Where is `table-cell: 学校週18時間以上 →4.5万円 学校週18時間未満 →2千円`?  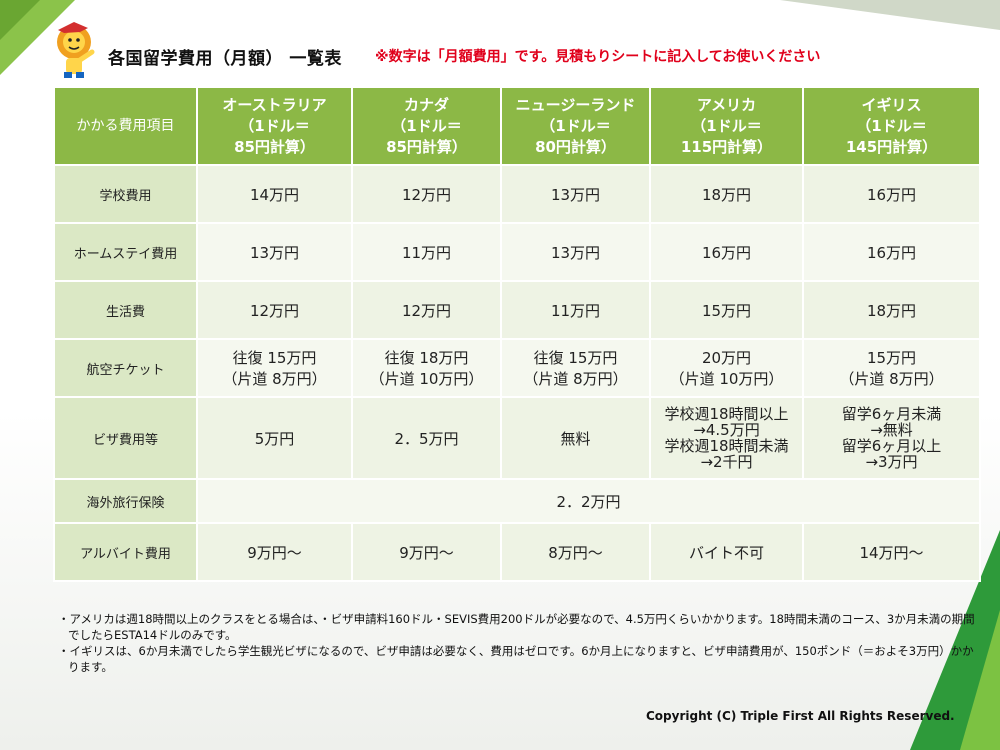
table-cell: 学校週18時間以上 →4.5万円 学校週18時間未満 →2千円 is located at coordinates (726, 438).